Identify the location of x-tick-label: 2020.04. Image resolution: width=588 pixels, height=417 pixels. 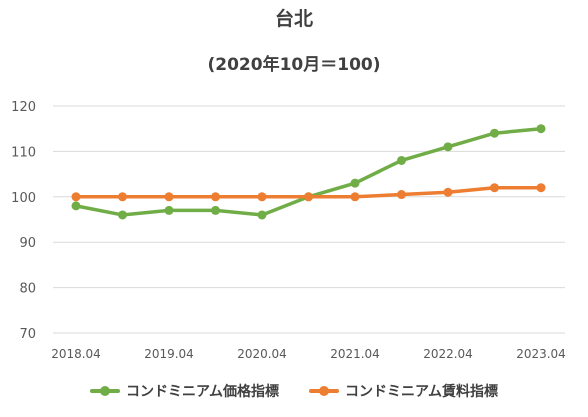
(262, 354).